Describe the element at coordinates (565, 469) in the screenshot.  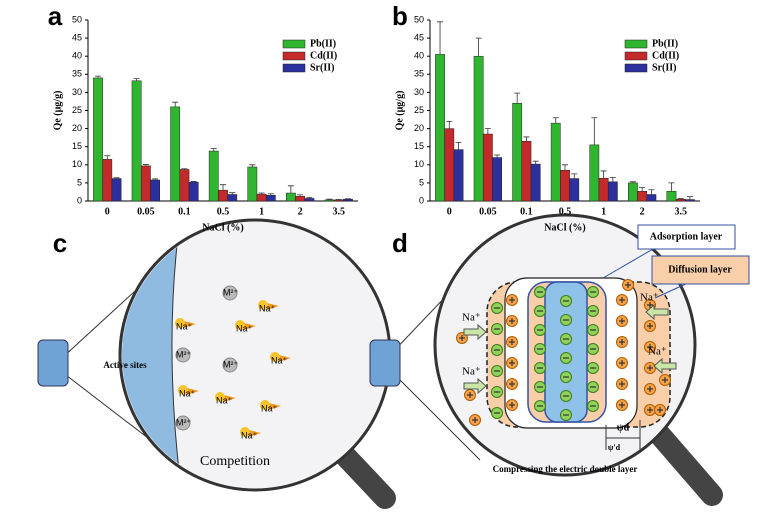
I see `caption: Compressing the electric double layer` at that location.